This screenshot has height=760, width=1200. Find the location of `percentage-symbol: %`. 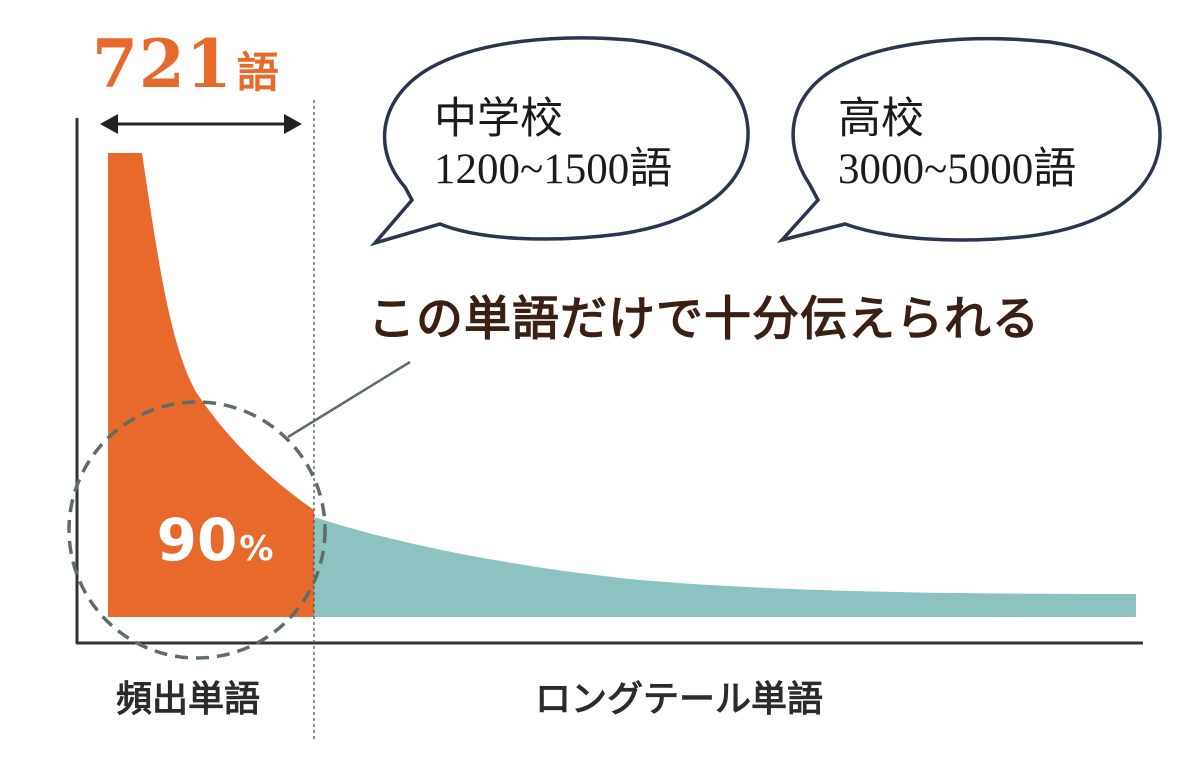

percentage-symbol: % is located at coordinates (256, 549).